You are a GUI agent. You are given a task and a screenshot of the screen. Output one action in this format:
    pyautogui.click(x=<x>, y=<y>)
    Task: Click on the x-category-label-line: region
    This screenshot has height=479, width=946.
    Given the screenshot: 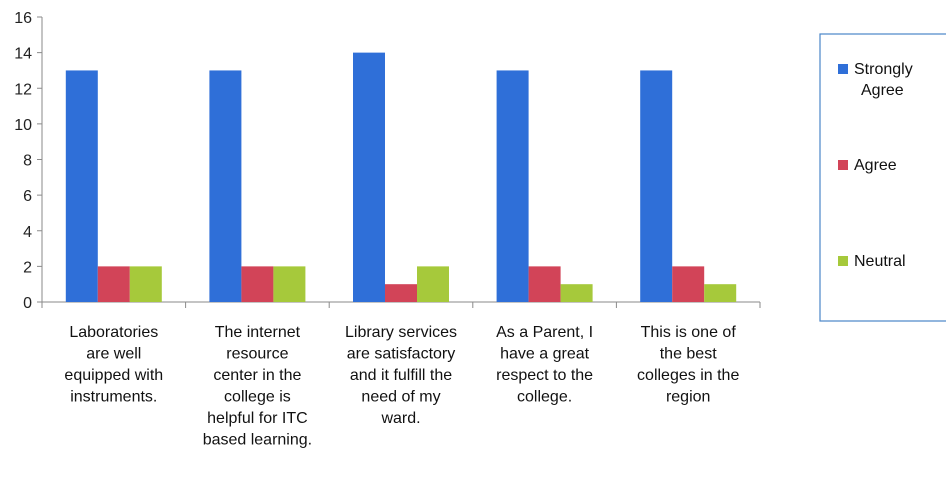 What is the action you would take?
    pyautogui.click(x=688, y=397)
    